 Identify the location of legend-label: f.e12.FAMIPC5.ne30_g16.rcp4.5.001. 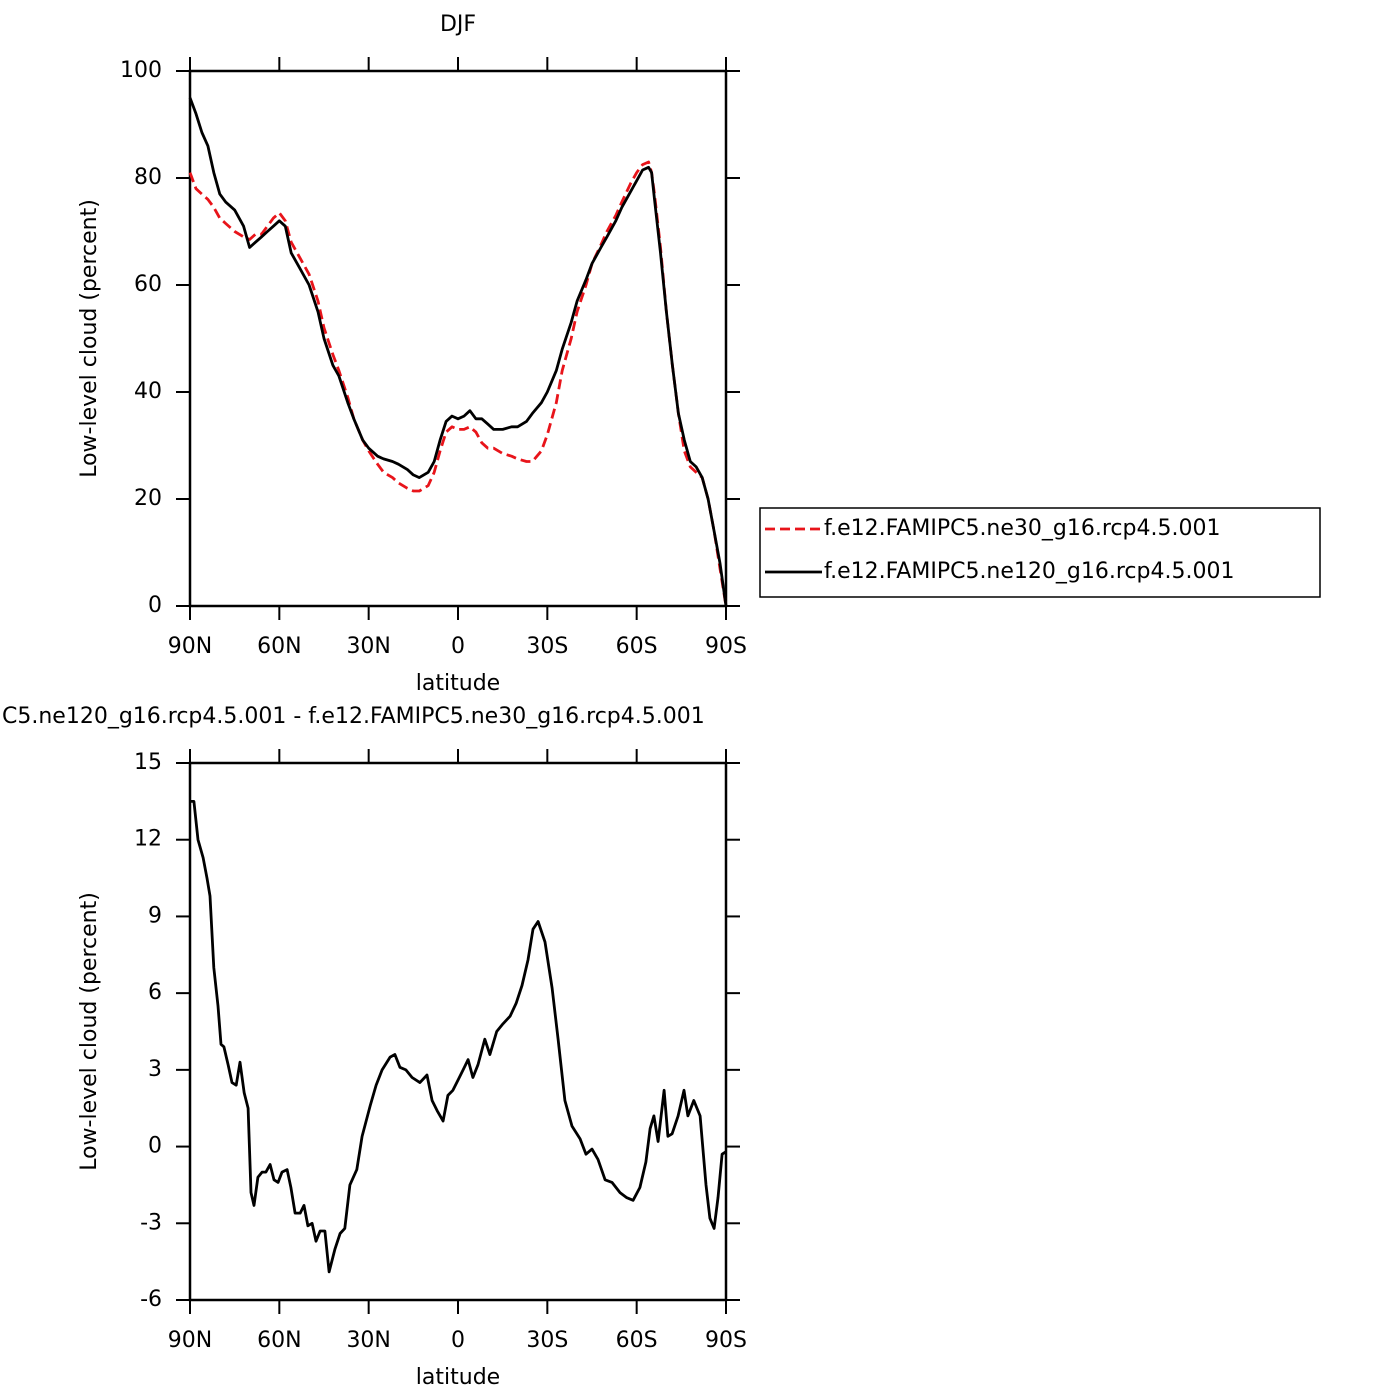
(1022, 528).